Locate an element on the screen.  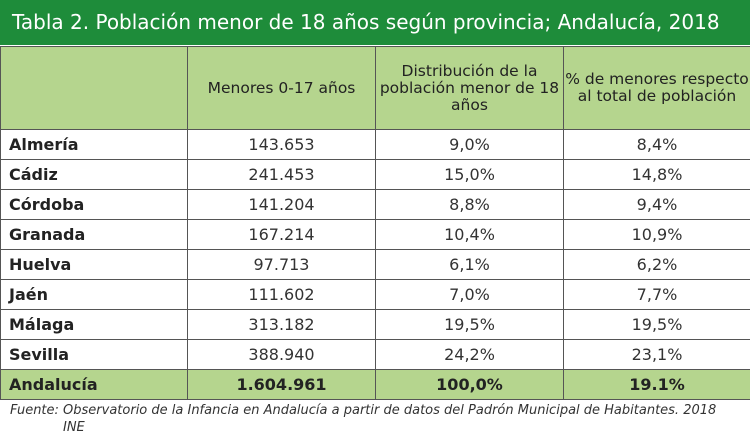
table-row: Sevilla 388.940 24,2% 23,1% is located at coordinates (375, 354).